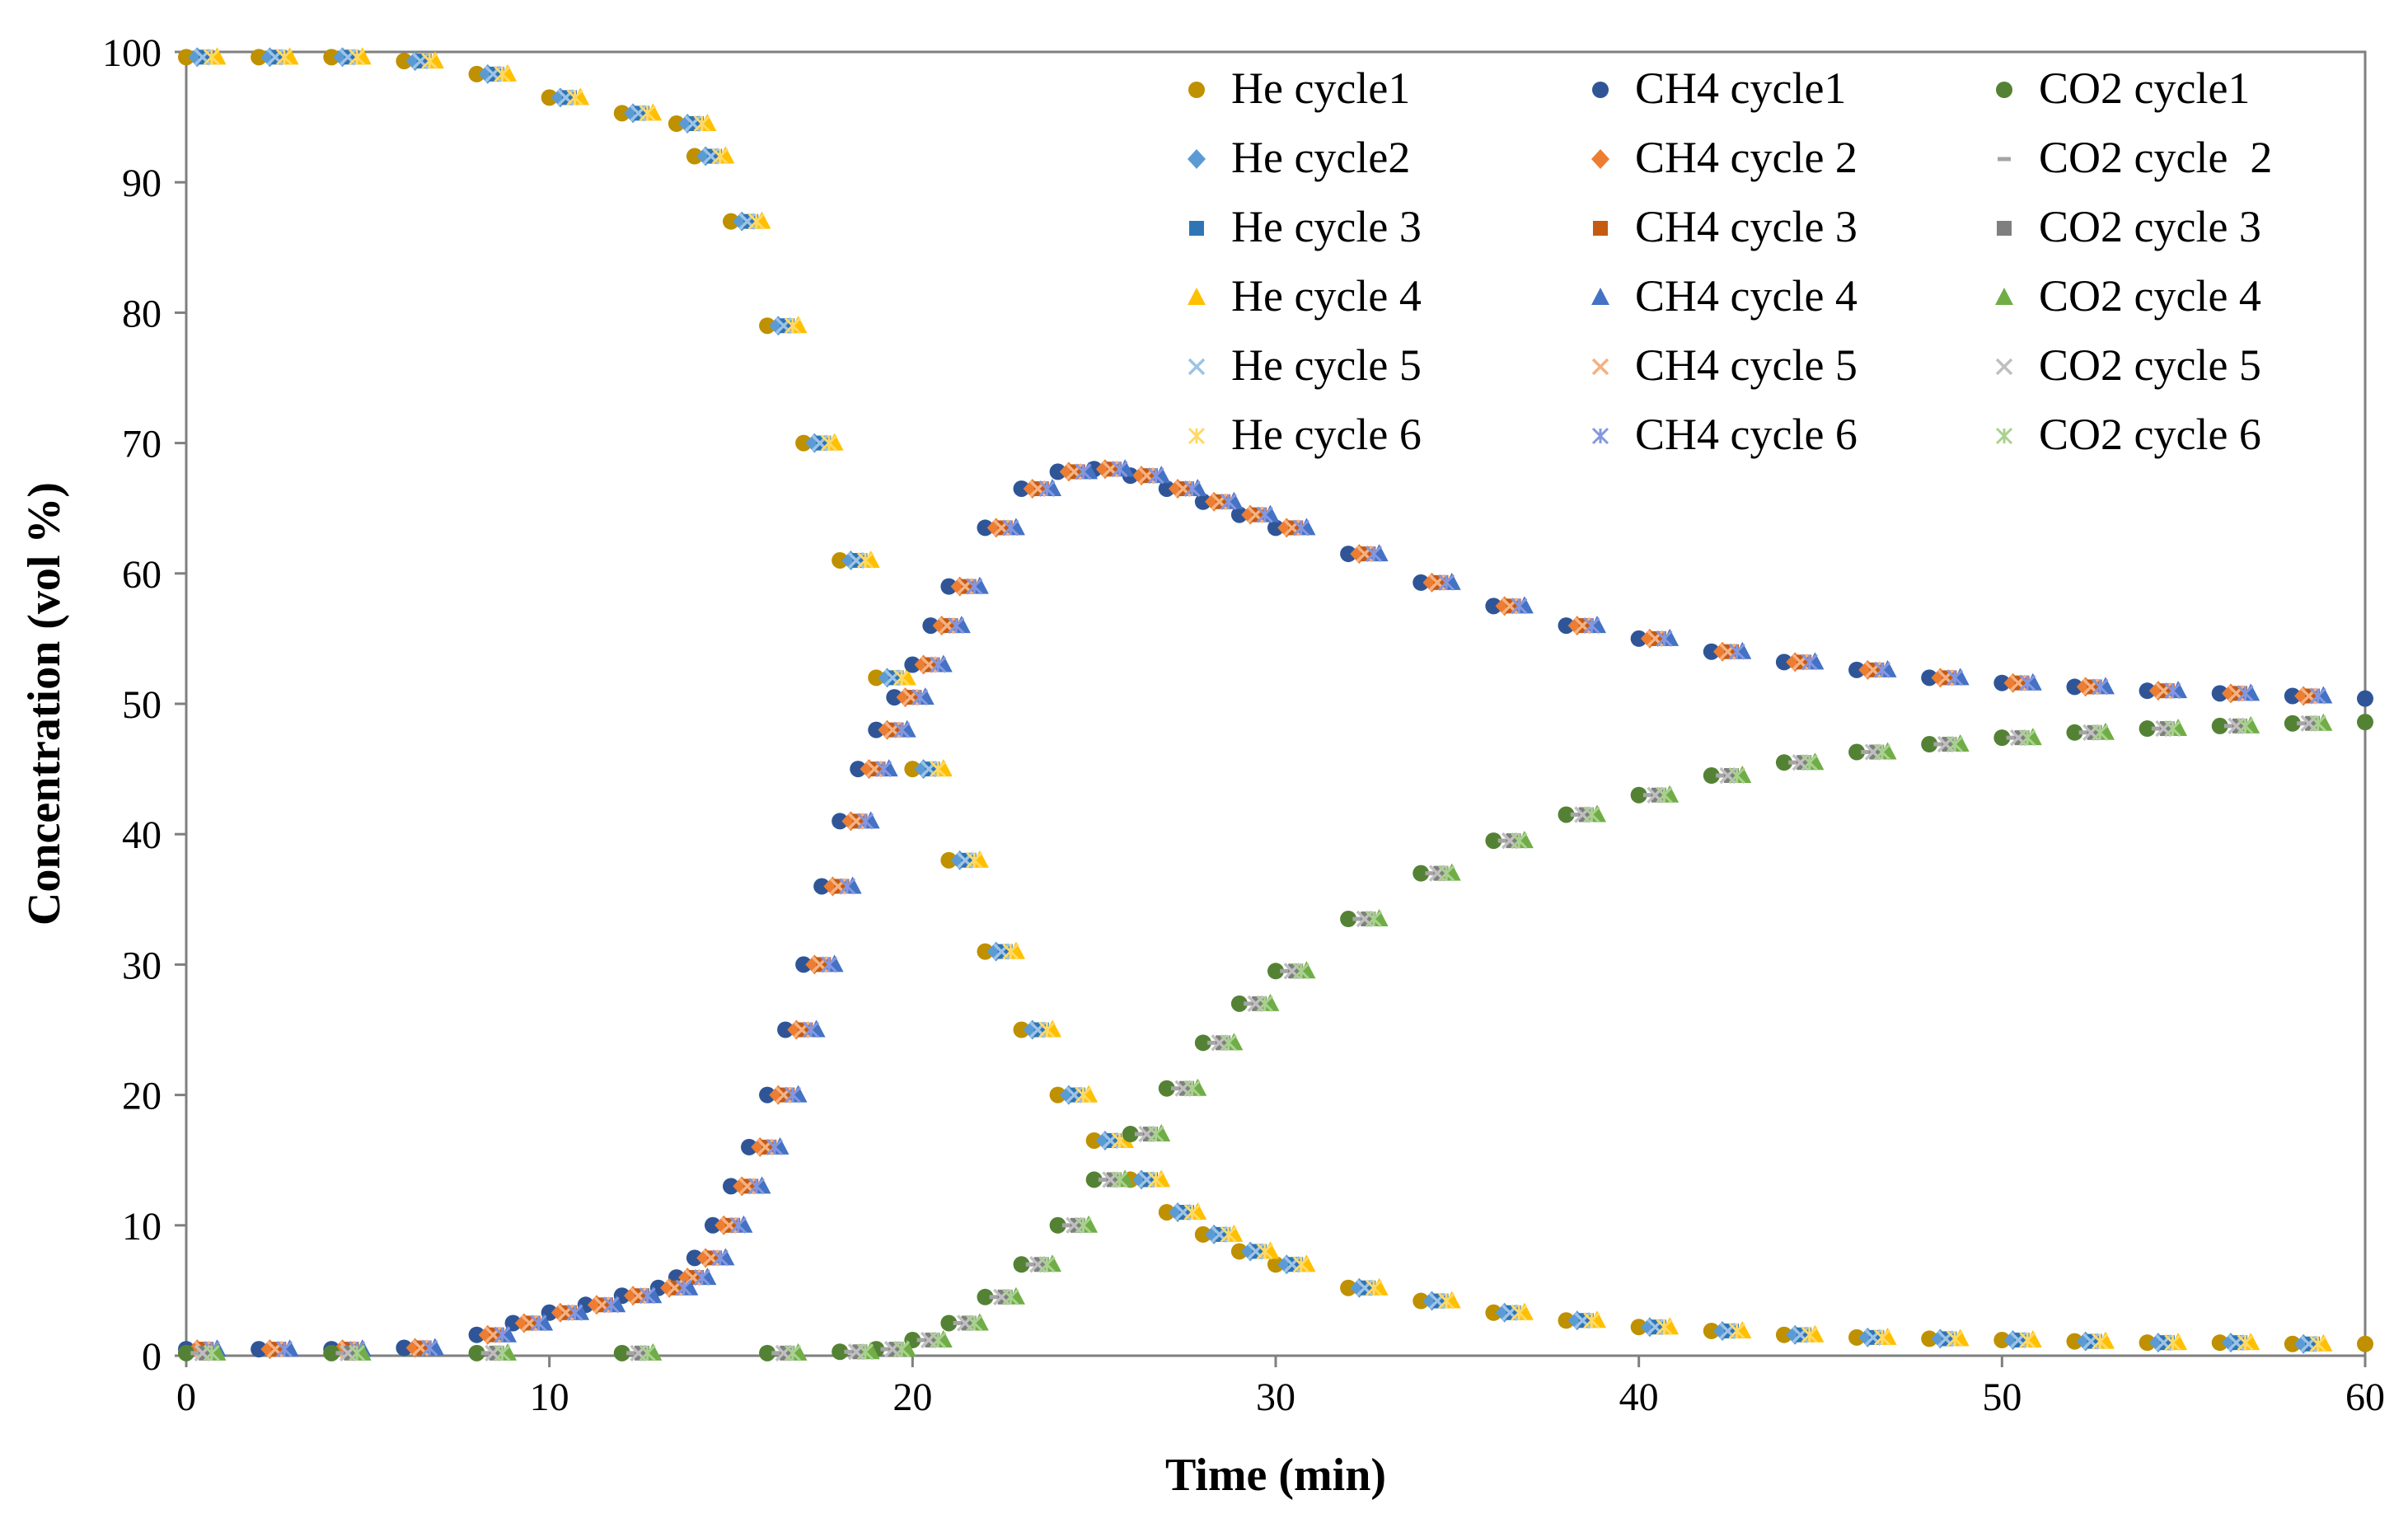  Describe the element at coordinates (142, 835) in the screenshot. I see `y-tick-label: 40` at that location.